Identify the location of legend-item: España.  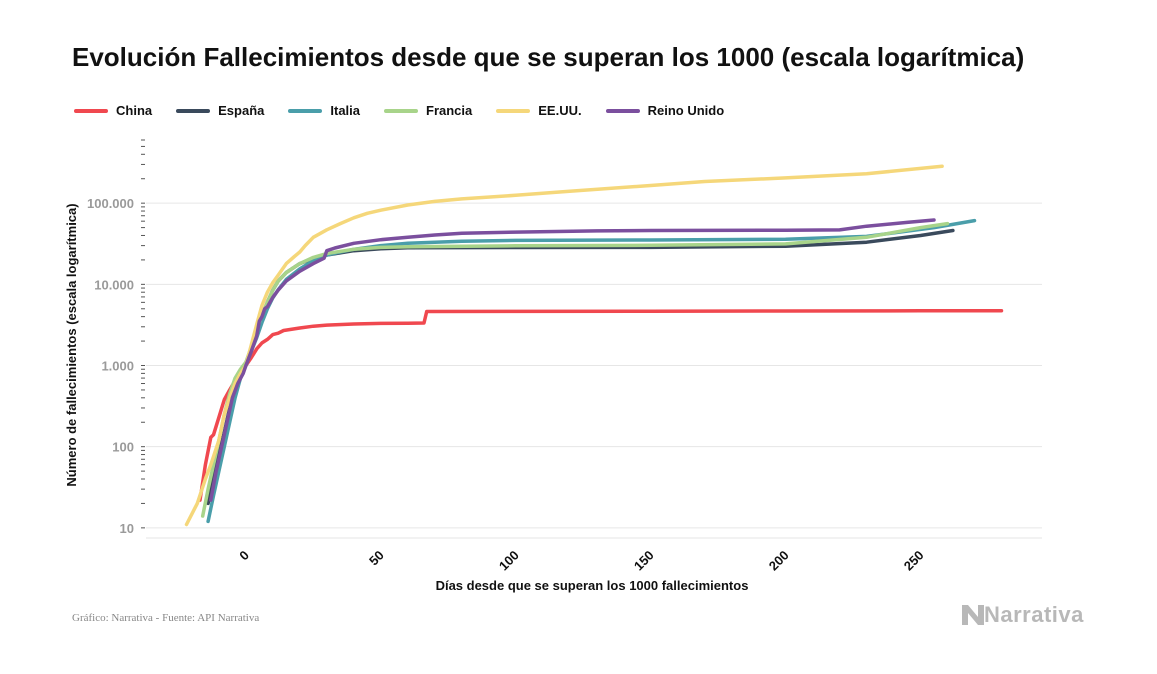
(220, 110).